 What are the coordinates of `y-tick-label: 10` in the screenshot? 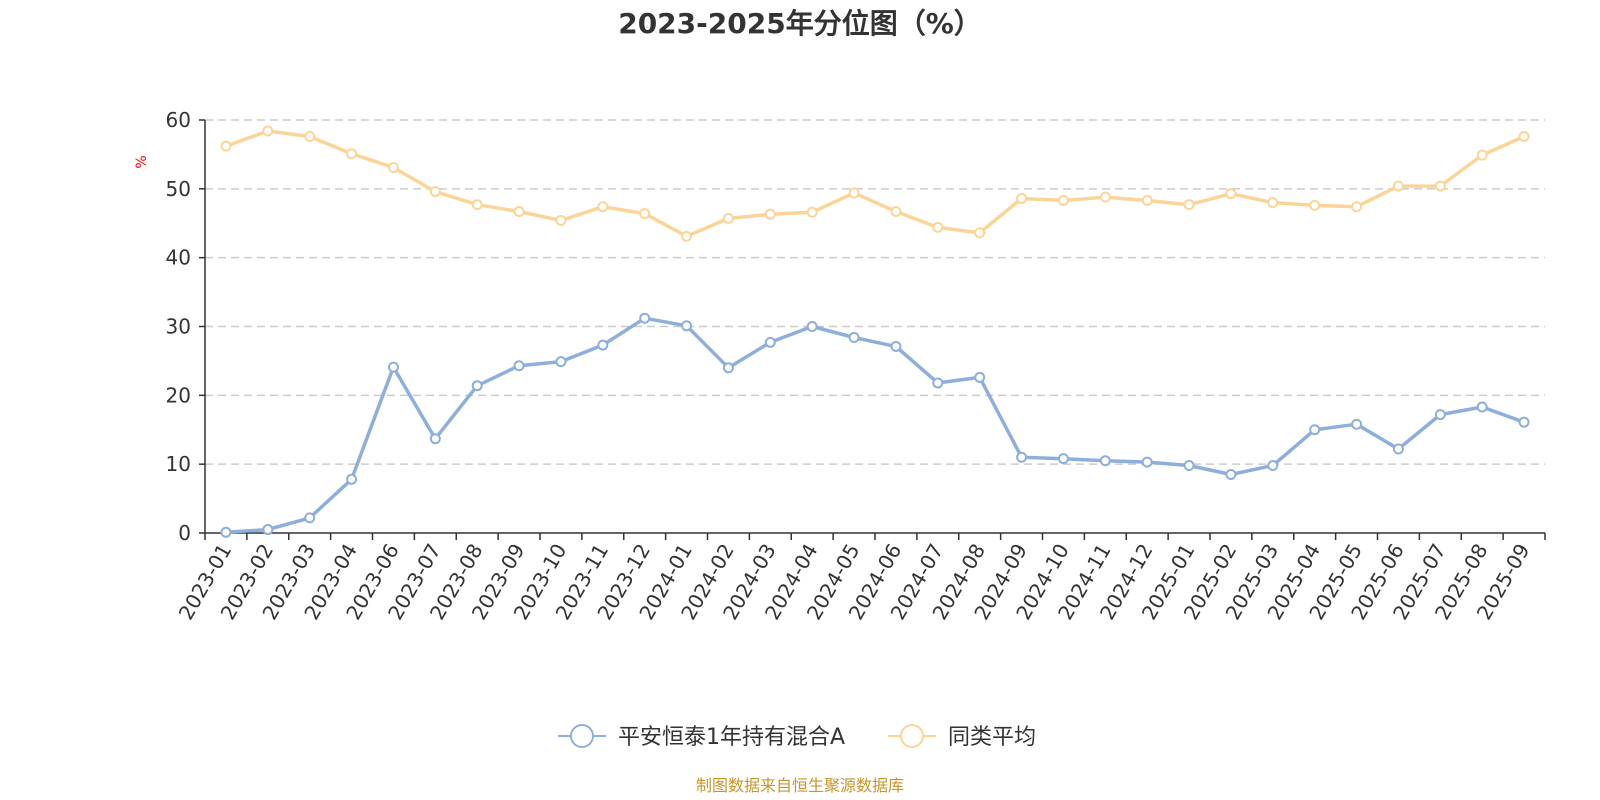 It's located at (178, 464).